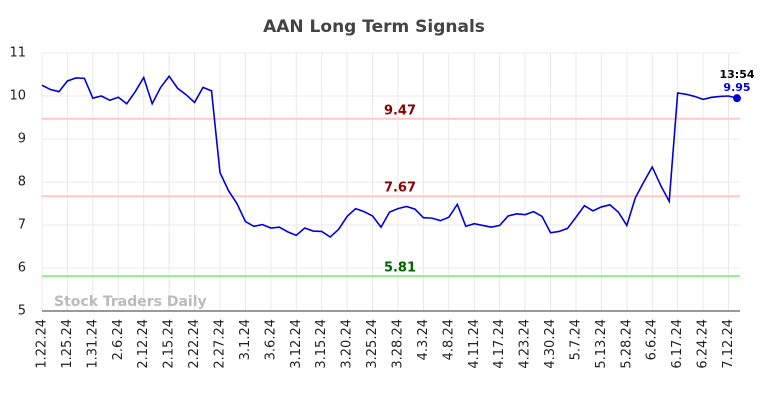  Describe the element at coordinates (474, 344) in the screenshot. I see `x-tick-label: 4.11.24` at that location.